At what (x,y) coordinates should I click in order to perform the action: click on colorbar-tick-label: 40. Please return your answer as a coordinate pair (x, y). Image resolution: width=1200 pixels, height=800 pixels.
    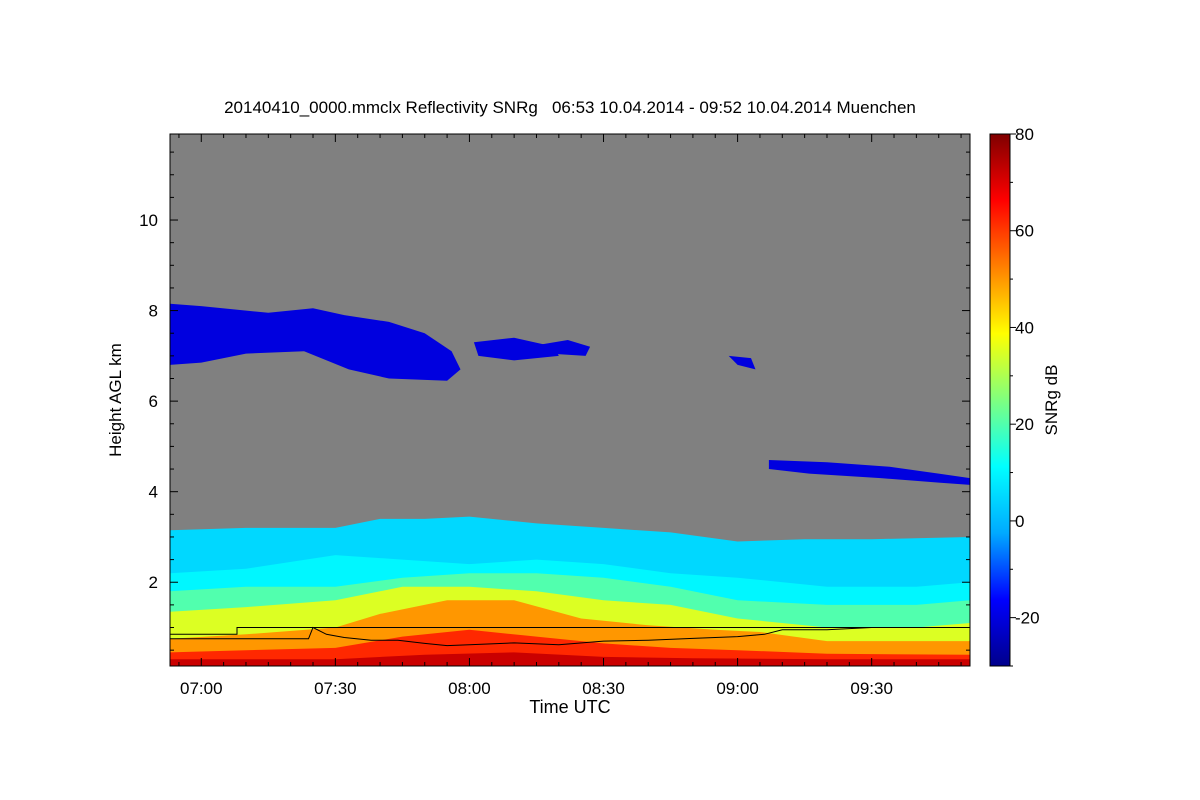
    Looking at the image, I should click on (1024, 327).